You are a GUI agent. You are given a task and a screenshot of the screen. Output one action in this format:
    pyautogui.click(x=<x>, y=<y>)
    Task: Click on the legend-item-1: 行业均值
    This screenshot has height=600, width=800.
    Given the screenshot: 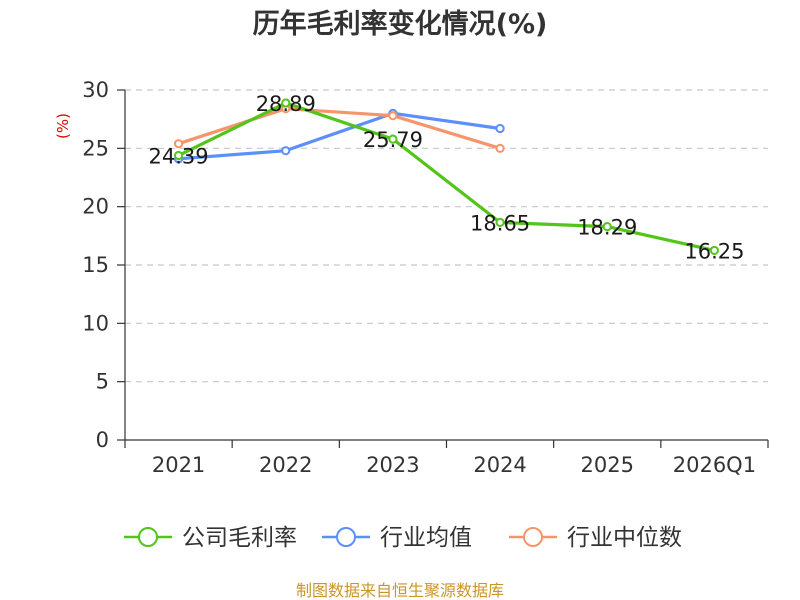 What is the action you would take?
    pyautogui.click(x=397, y=538)
    